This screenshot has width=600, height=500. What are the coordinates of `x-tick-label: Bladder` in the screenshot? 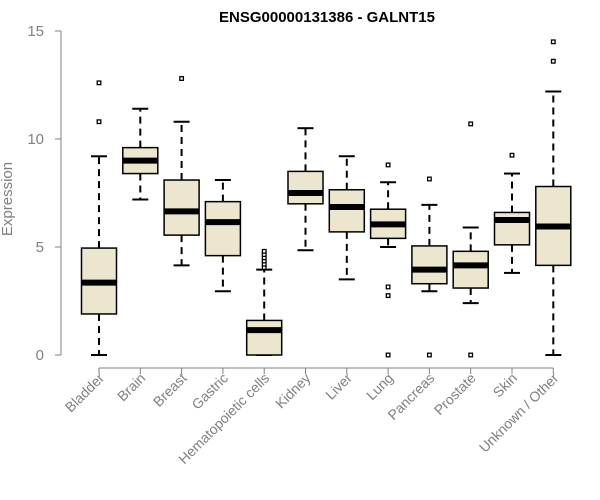 It's located at (85, 393).